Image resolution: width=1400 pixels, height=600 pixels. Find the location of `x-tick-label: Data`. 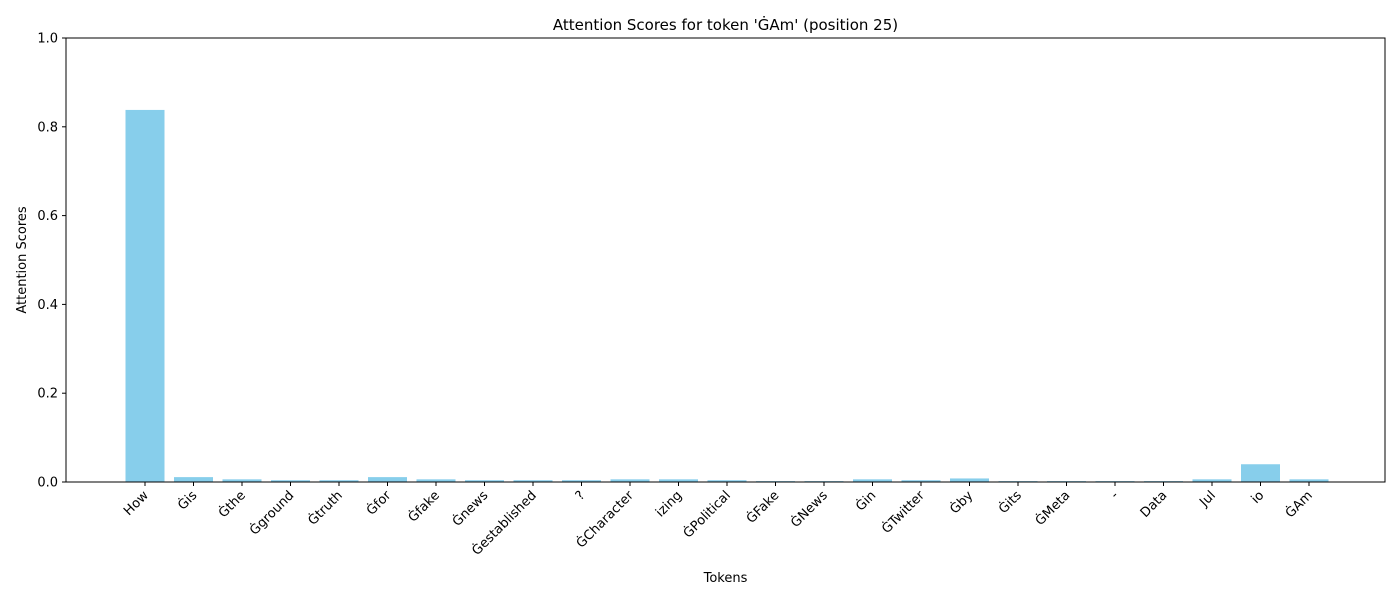

x-tick-label: Data is located at coordinates (1154, 504).